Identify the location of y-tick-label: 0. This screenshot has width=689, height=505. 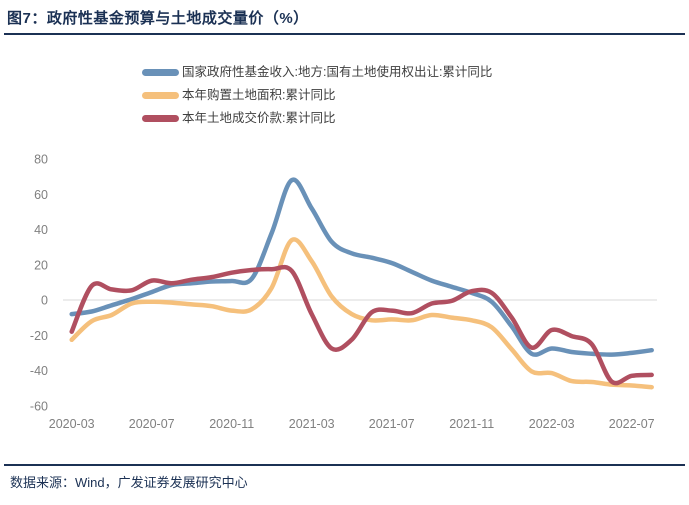
(44, 301).